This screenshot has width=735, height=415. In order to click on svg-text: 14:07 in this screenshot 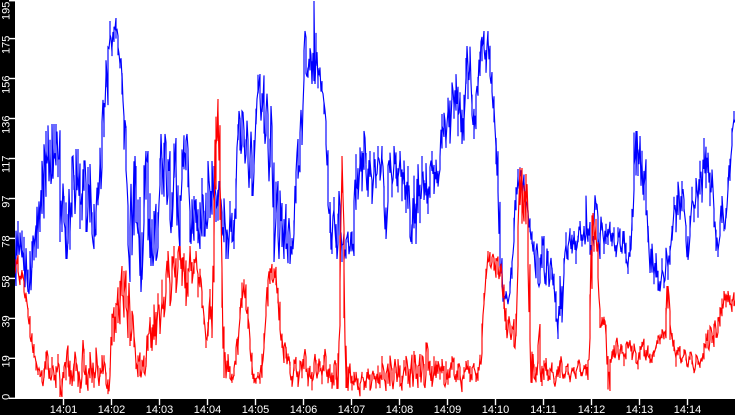, I will do `click(352, 409)`.